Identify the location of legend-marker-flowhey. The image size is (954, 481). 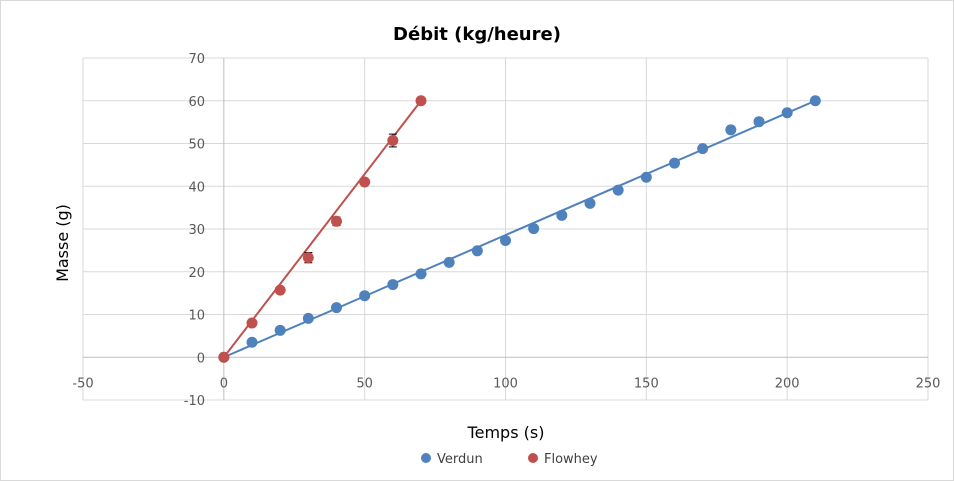
(533, 458).